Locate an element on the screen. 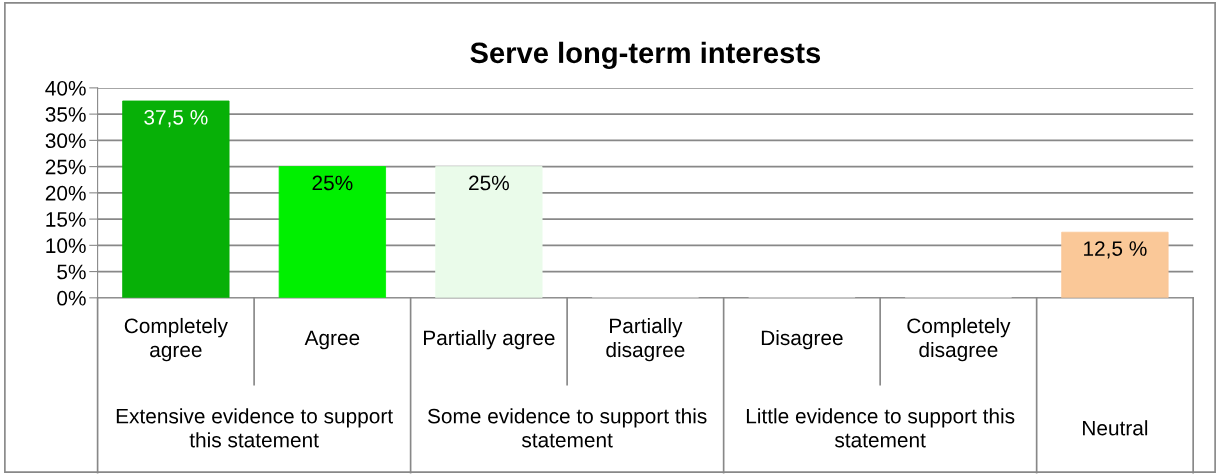 The height and width of the screenshot is (475, 1220). y-tick-label: 0% is located at coordinates (71, 298).